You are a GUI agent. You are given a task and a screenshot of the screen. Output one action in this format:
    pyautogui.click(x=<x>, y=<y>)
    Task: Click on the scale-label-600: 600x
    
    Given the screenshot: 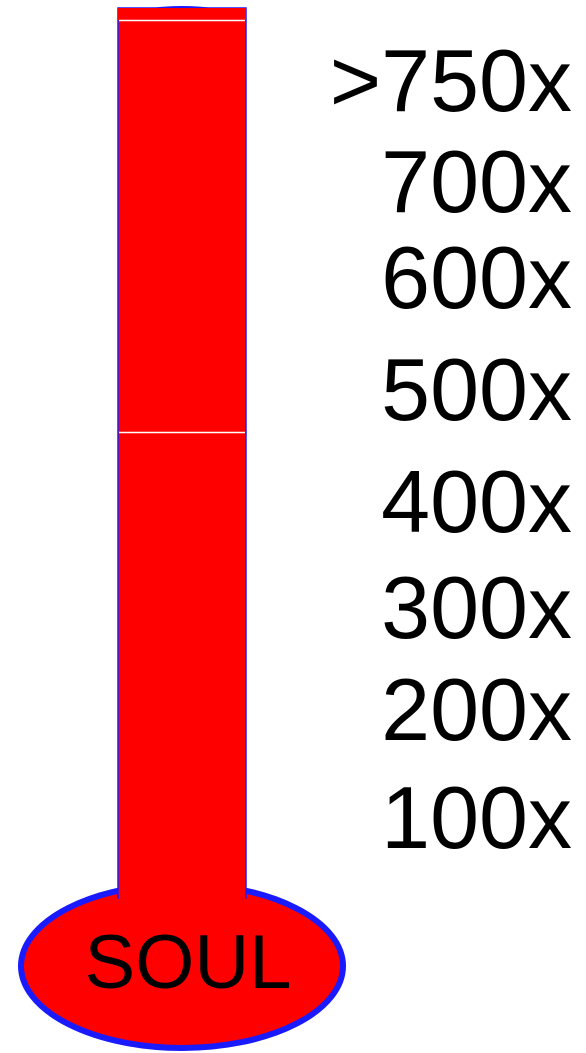 What is the action you would take?
    pyautogui.click(x=476, y=277)
    